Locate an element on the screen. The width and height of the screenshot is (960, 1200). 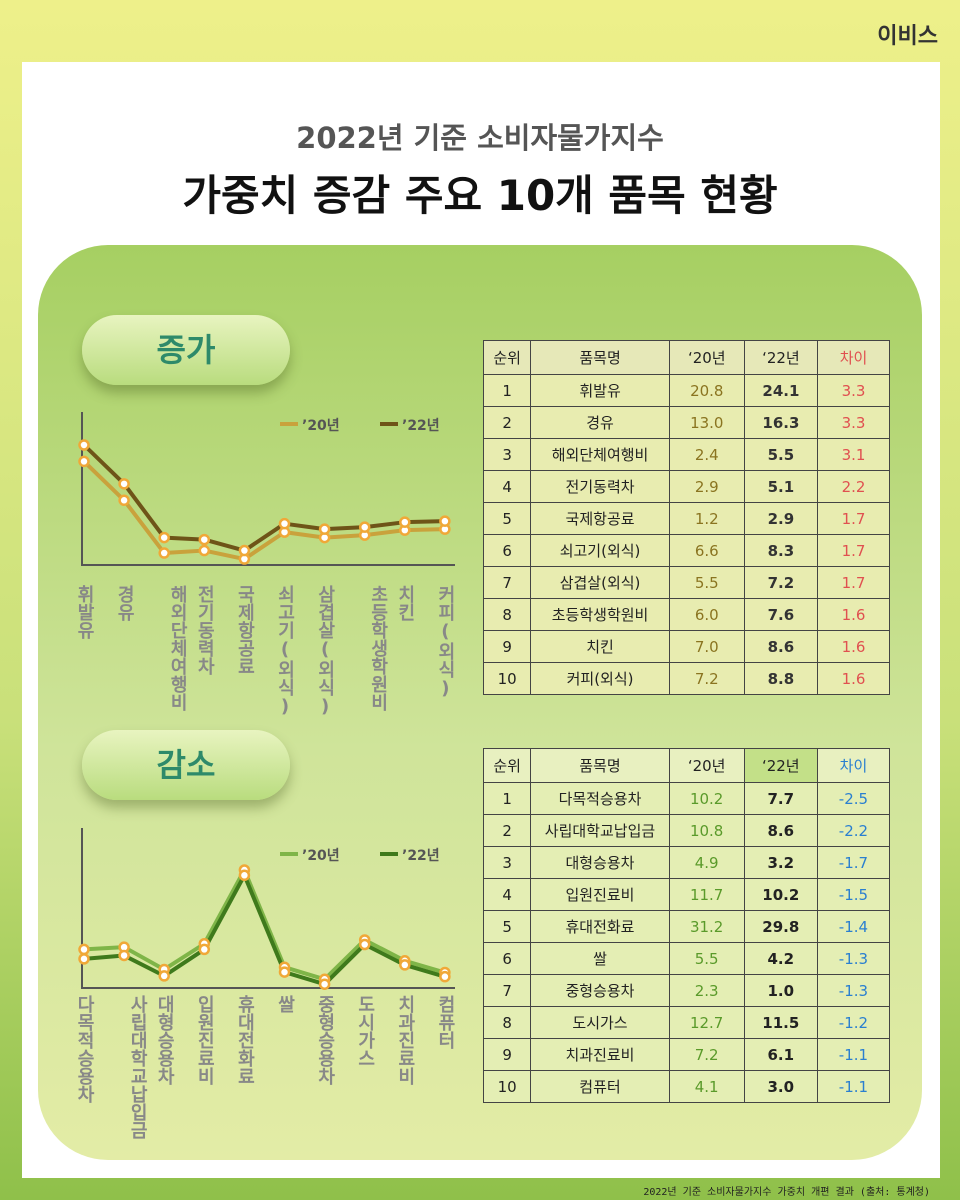
x-tick-label-part: 대형승용차 is located at coordinates (165, 1040).